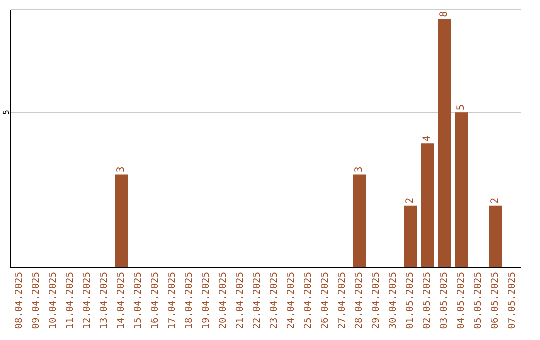 The height and width of the screenshot is (340, 540). I want to click on x-tick-label: 19.04.2025, so click(206, 301).